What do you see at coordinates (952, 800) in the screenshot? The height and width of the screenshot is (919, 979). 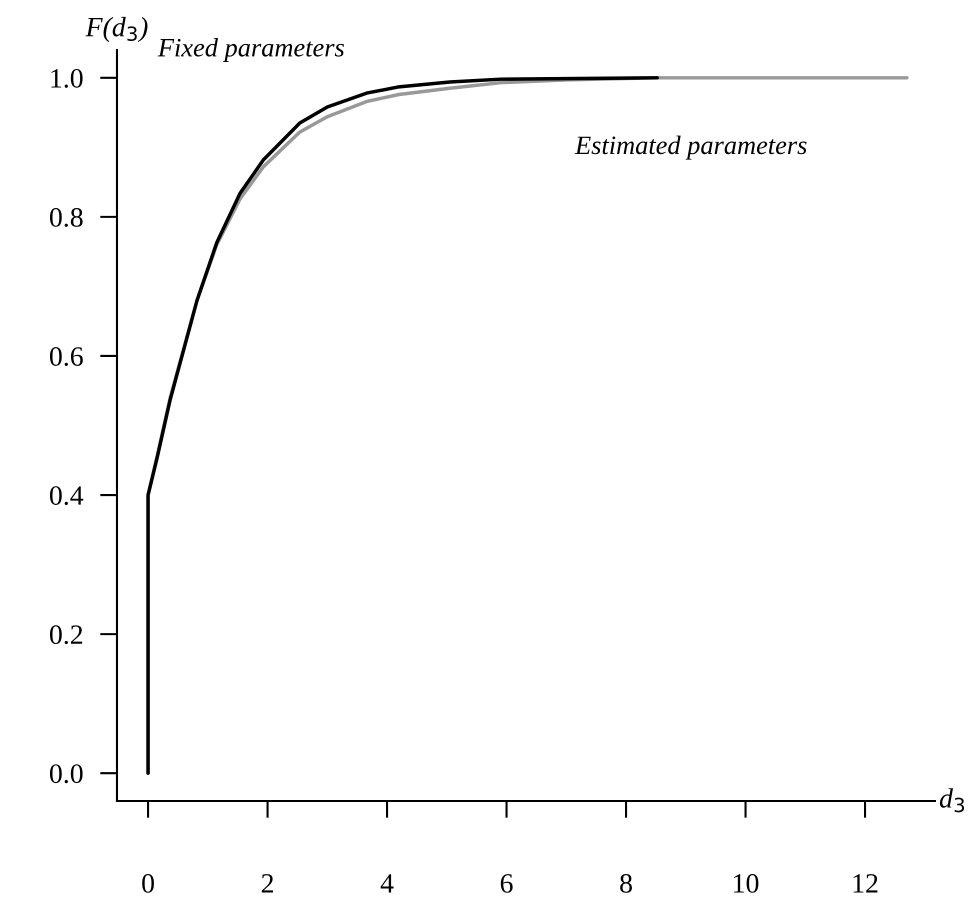 I see `x-axis-title: d$_{3}$` at bounding box center [952, 800].